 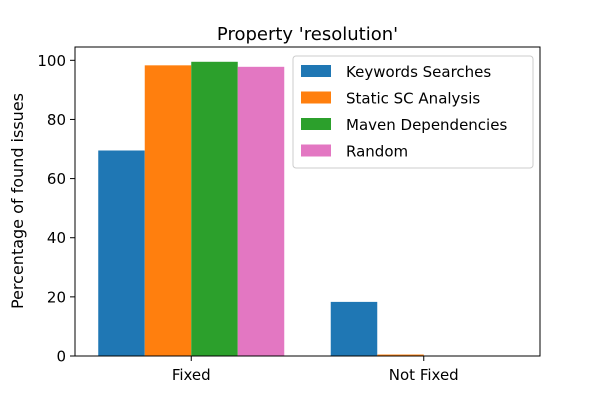 I want to click on legend-box, so click(x=413, y=112).